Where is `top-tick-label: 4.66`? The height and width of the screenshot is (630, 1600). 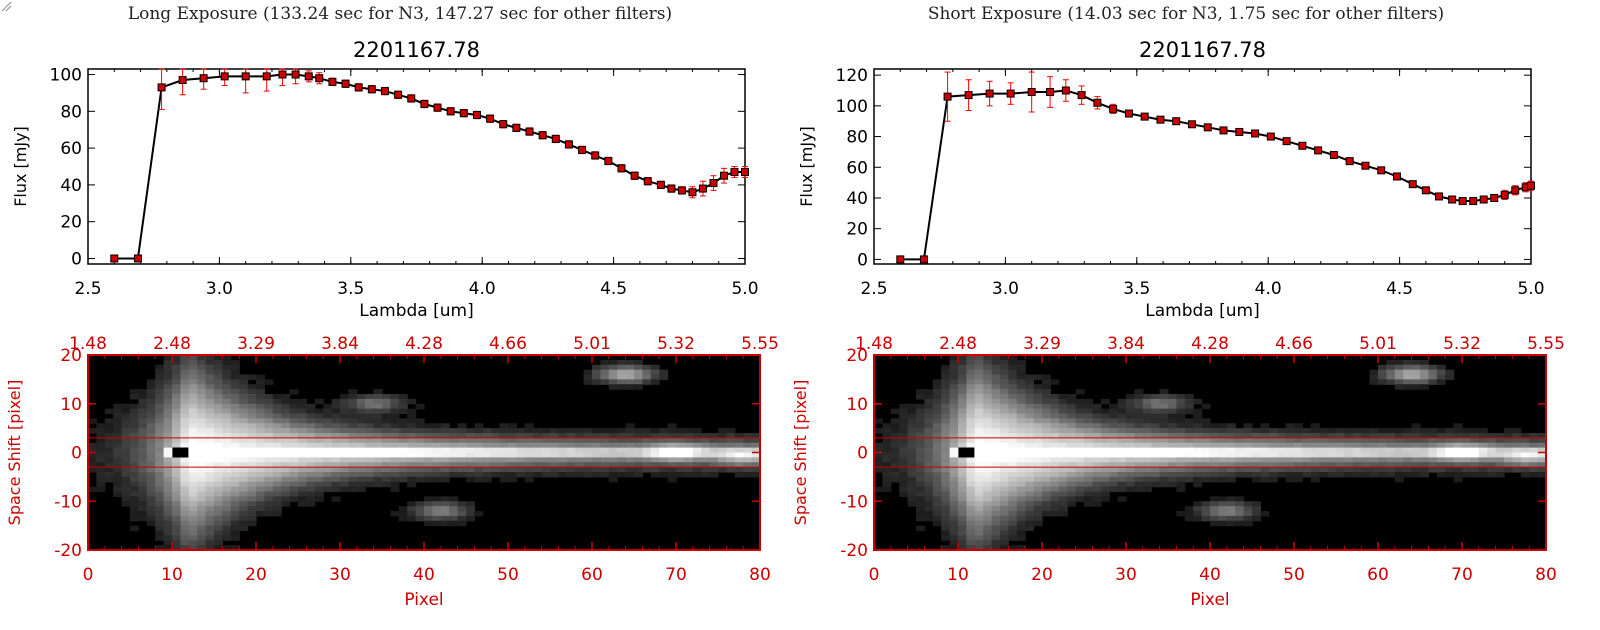
top-tick-label: 4.66 is located at coordinates (1294, 344).